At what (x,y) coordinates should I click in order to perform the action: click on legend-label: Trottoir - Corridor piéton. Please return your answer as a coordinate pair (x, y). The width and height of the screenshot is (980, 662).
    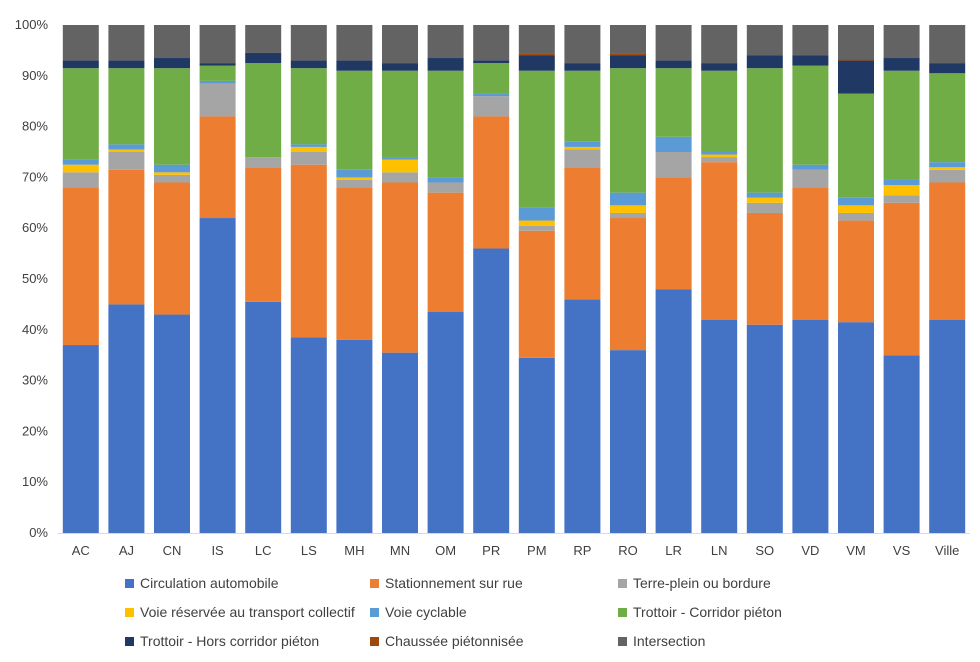
    Looking at the image, I should click on (707, 612).